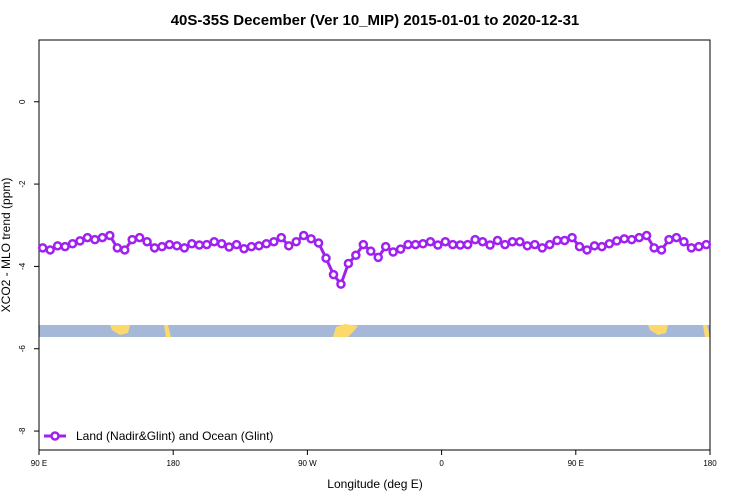 The image size is (750, 500). I want to click on y-tick-label: -8, so click(22, 431).